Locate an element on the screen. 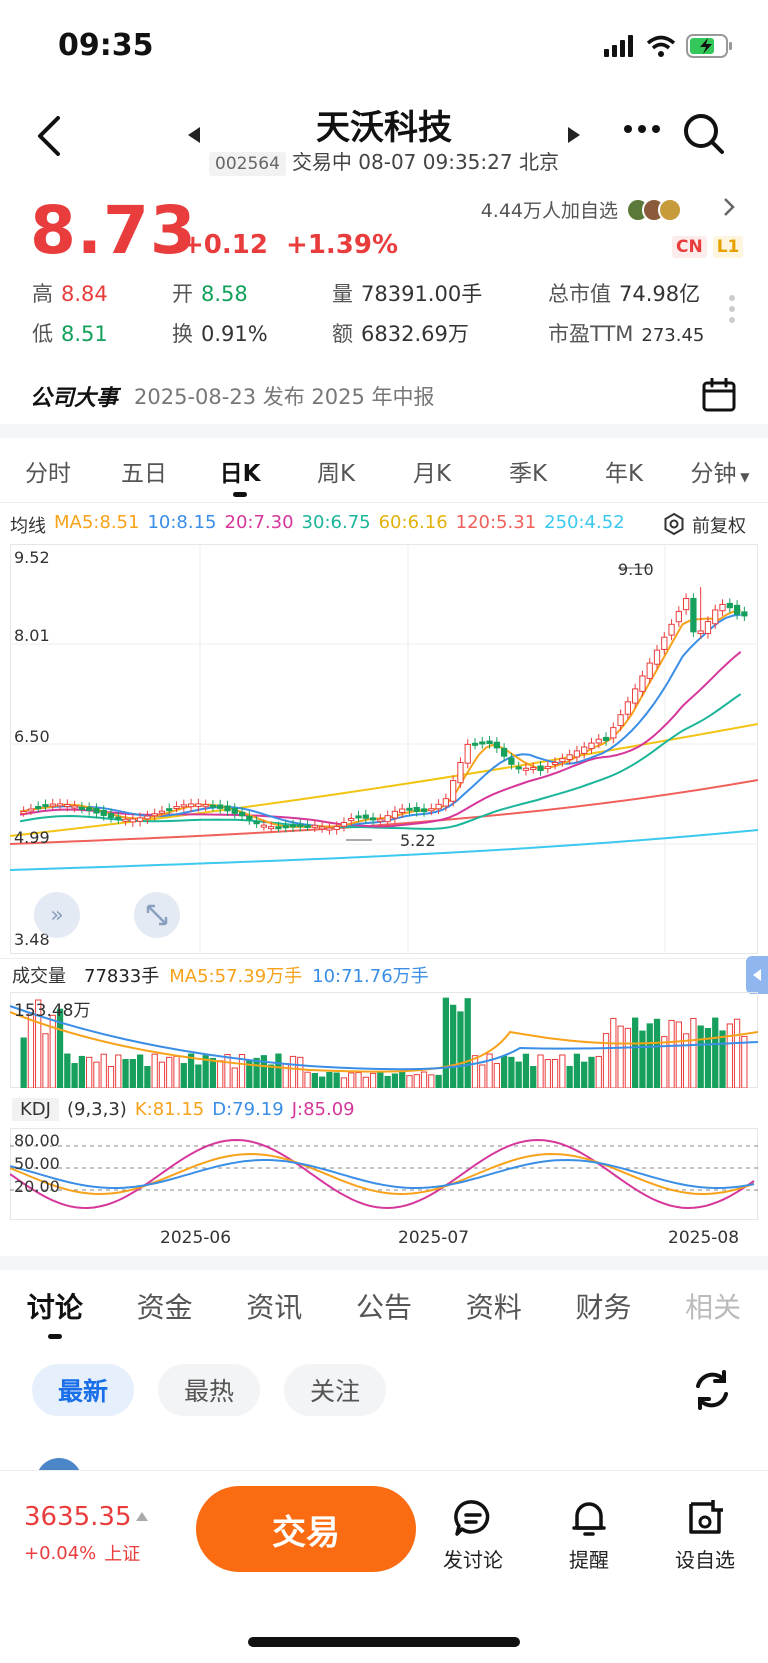  more-icon is located at coordinates (642, 129).